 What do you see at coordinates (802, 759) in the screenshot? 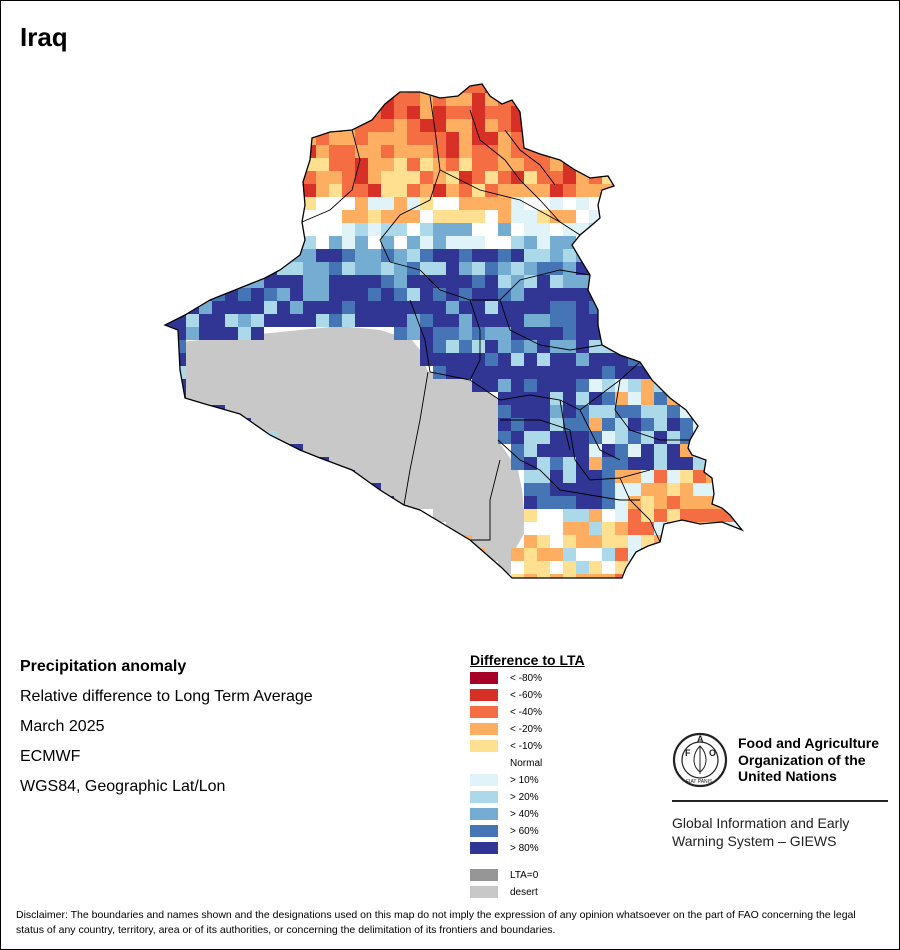
I see `org-line: Organization of the` at bounding box center [802, 759].